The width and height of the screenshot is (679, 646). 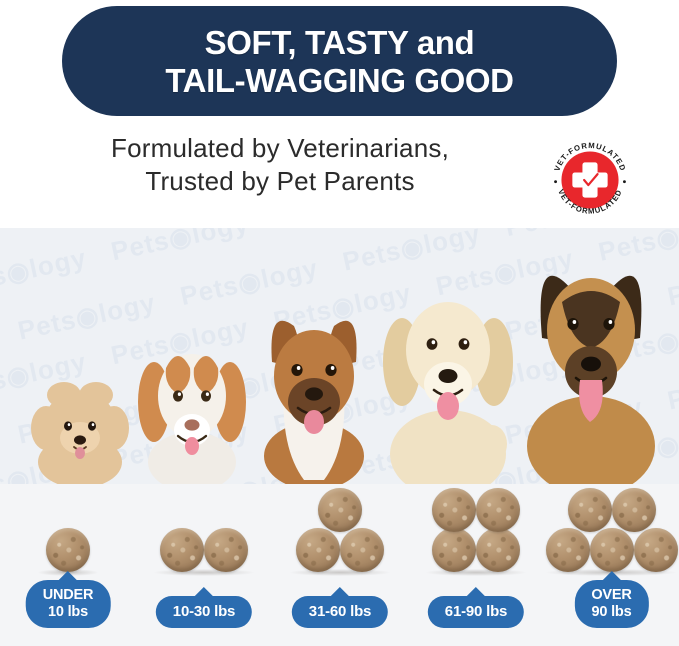 I want to click on weight-label-61-90: 61-90 lbs, so click(x=476, y=612).